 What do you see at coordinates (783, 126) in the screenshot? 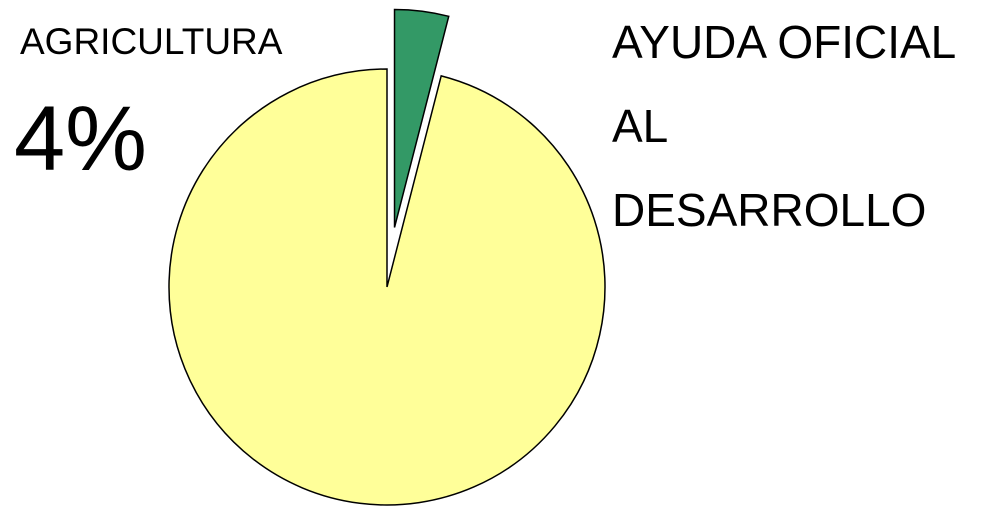
I see `chart-title: AYUDA OFICIAL AL DESARROLLO` at bounding box center [783, 126].